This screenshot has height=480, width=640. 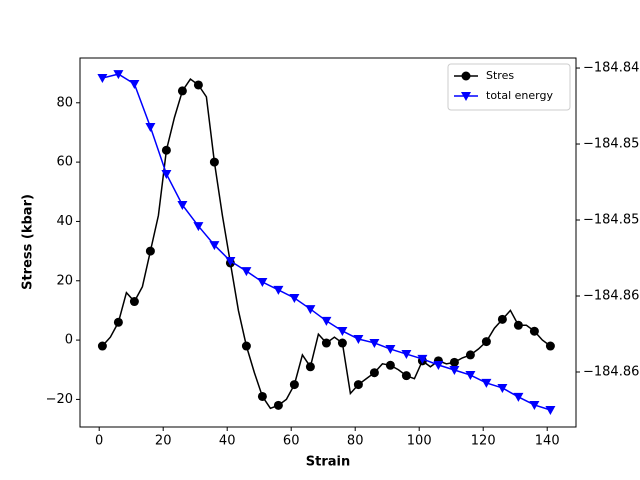 I want to click on y-axis-label: Stress (kbar), so click(x=28, y=242).